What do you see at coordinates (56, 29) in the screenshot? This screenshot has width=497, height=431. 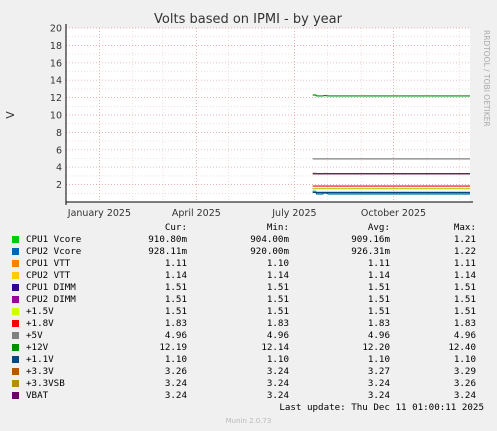 I see `y-tick-label: 20` at bounding box center [56, 29].